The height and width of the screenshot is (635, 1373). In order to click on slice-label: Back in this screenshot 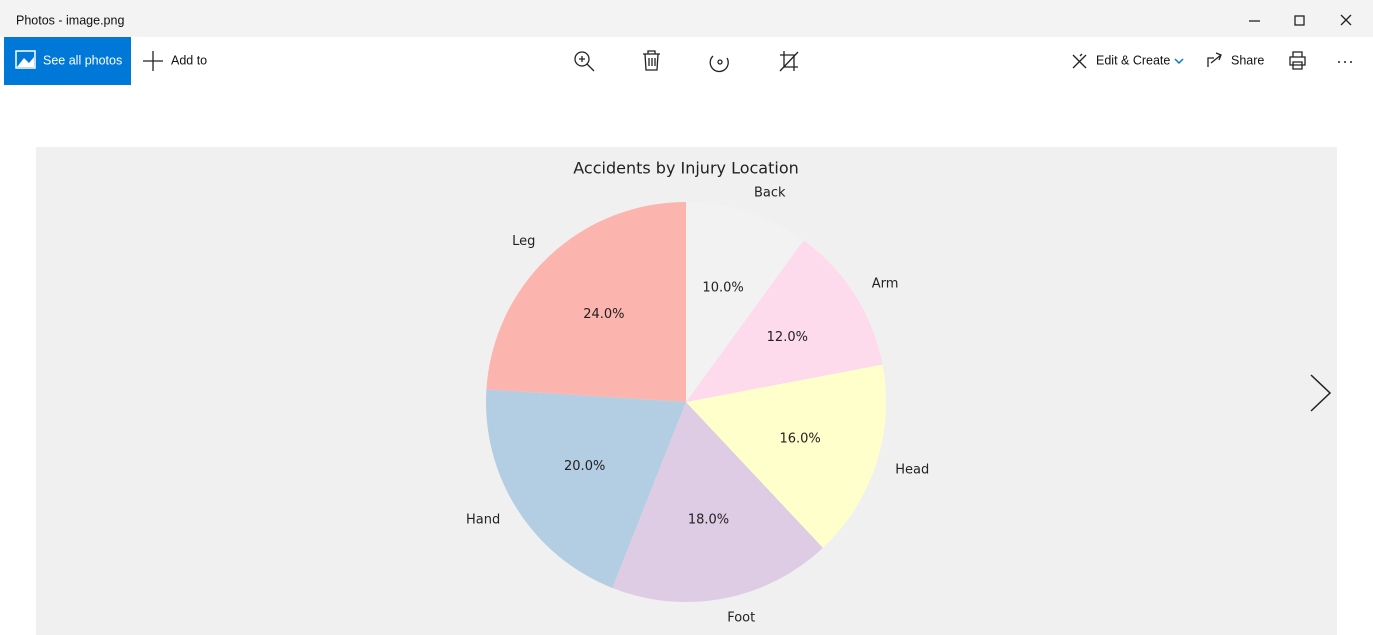, I will do `click(770, 192)`.